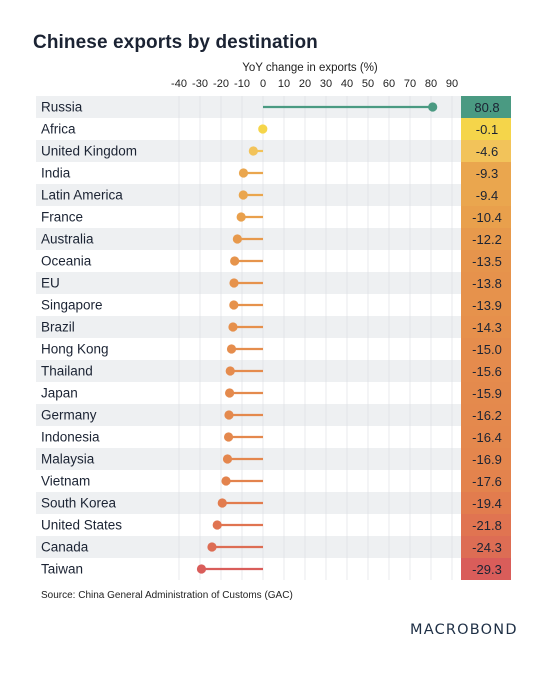  I want to click on value-label: -12.2, so click(487, 239).